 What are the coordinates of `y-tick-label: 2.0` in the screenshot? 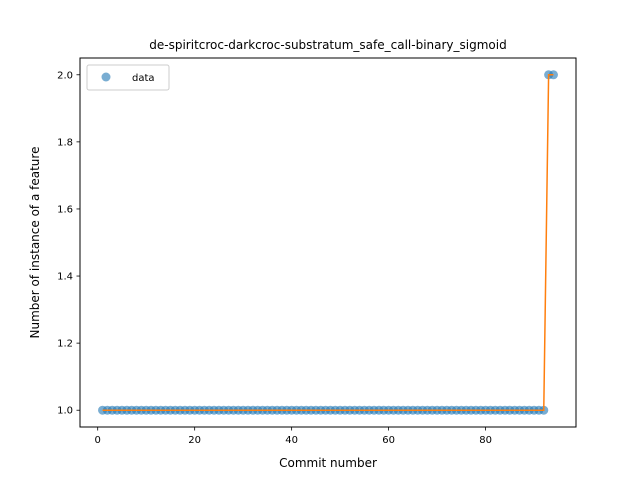 It's located at (65, 75).